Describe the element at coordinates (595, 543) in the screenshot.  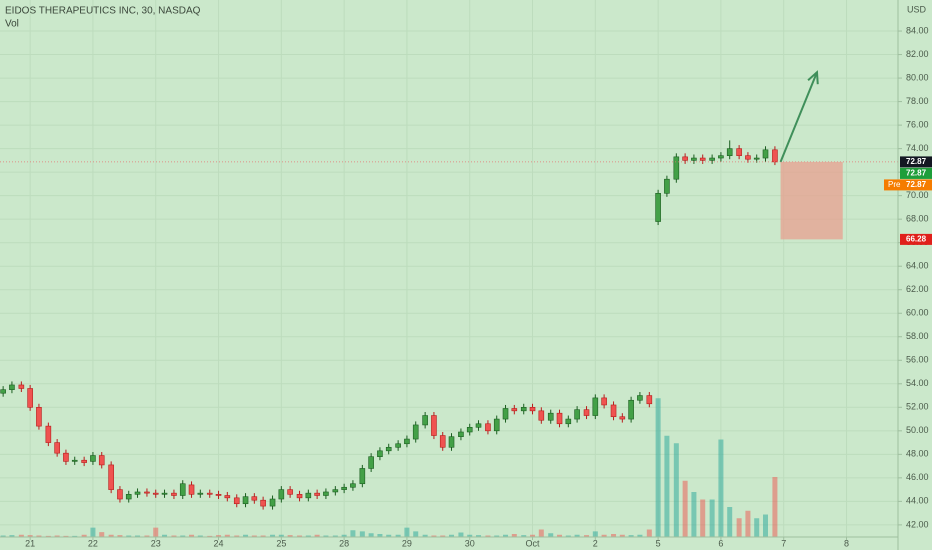
I see `x-tick-label: 2` at that location.